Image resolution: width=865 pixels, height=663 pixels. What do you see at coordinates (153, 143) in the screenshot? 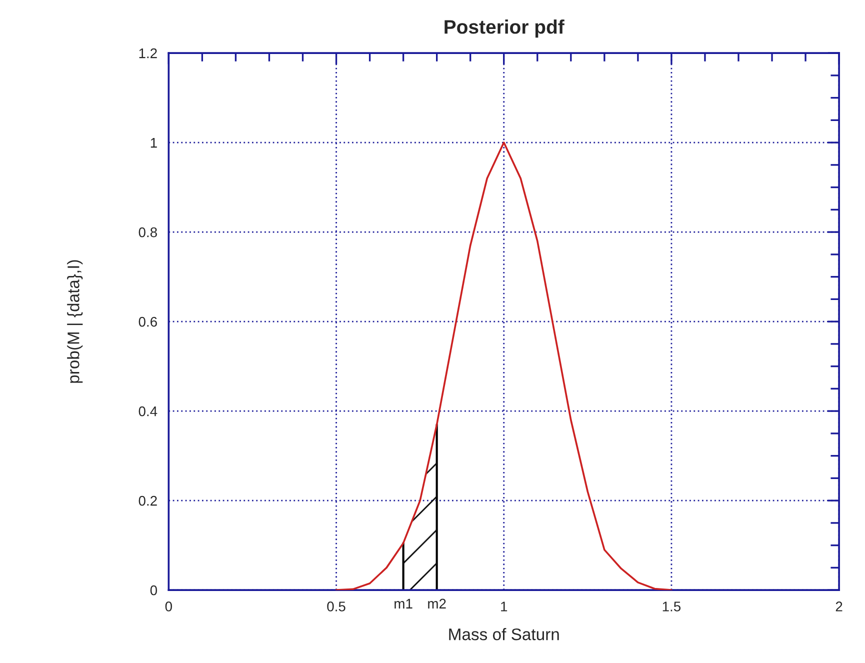
I see `y-tick-label: 1` at bounding box center [153, 143].